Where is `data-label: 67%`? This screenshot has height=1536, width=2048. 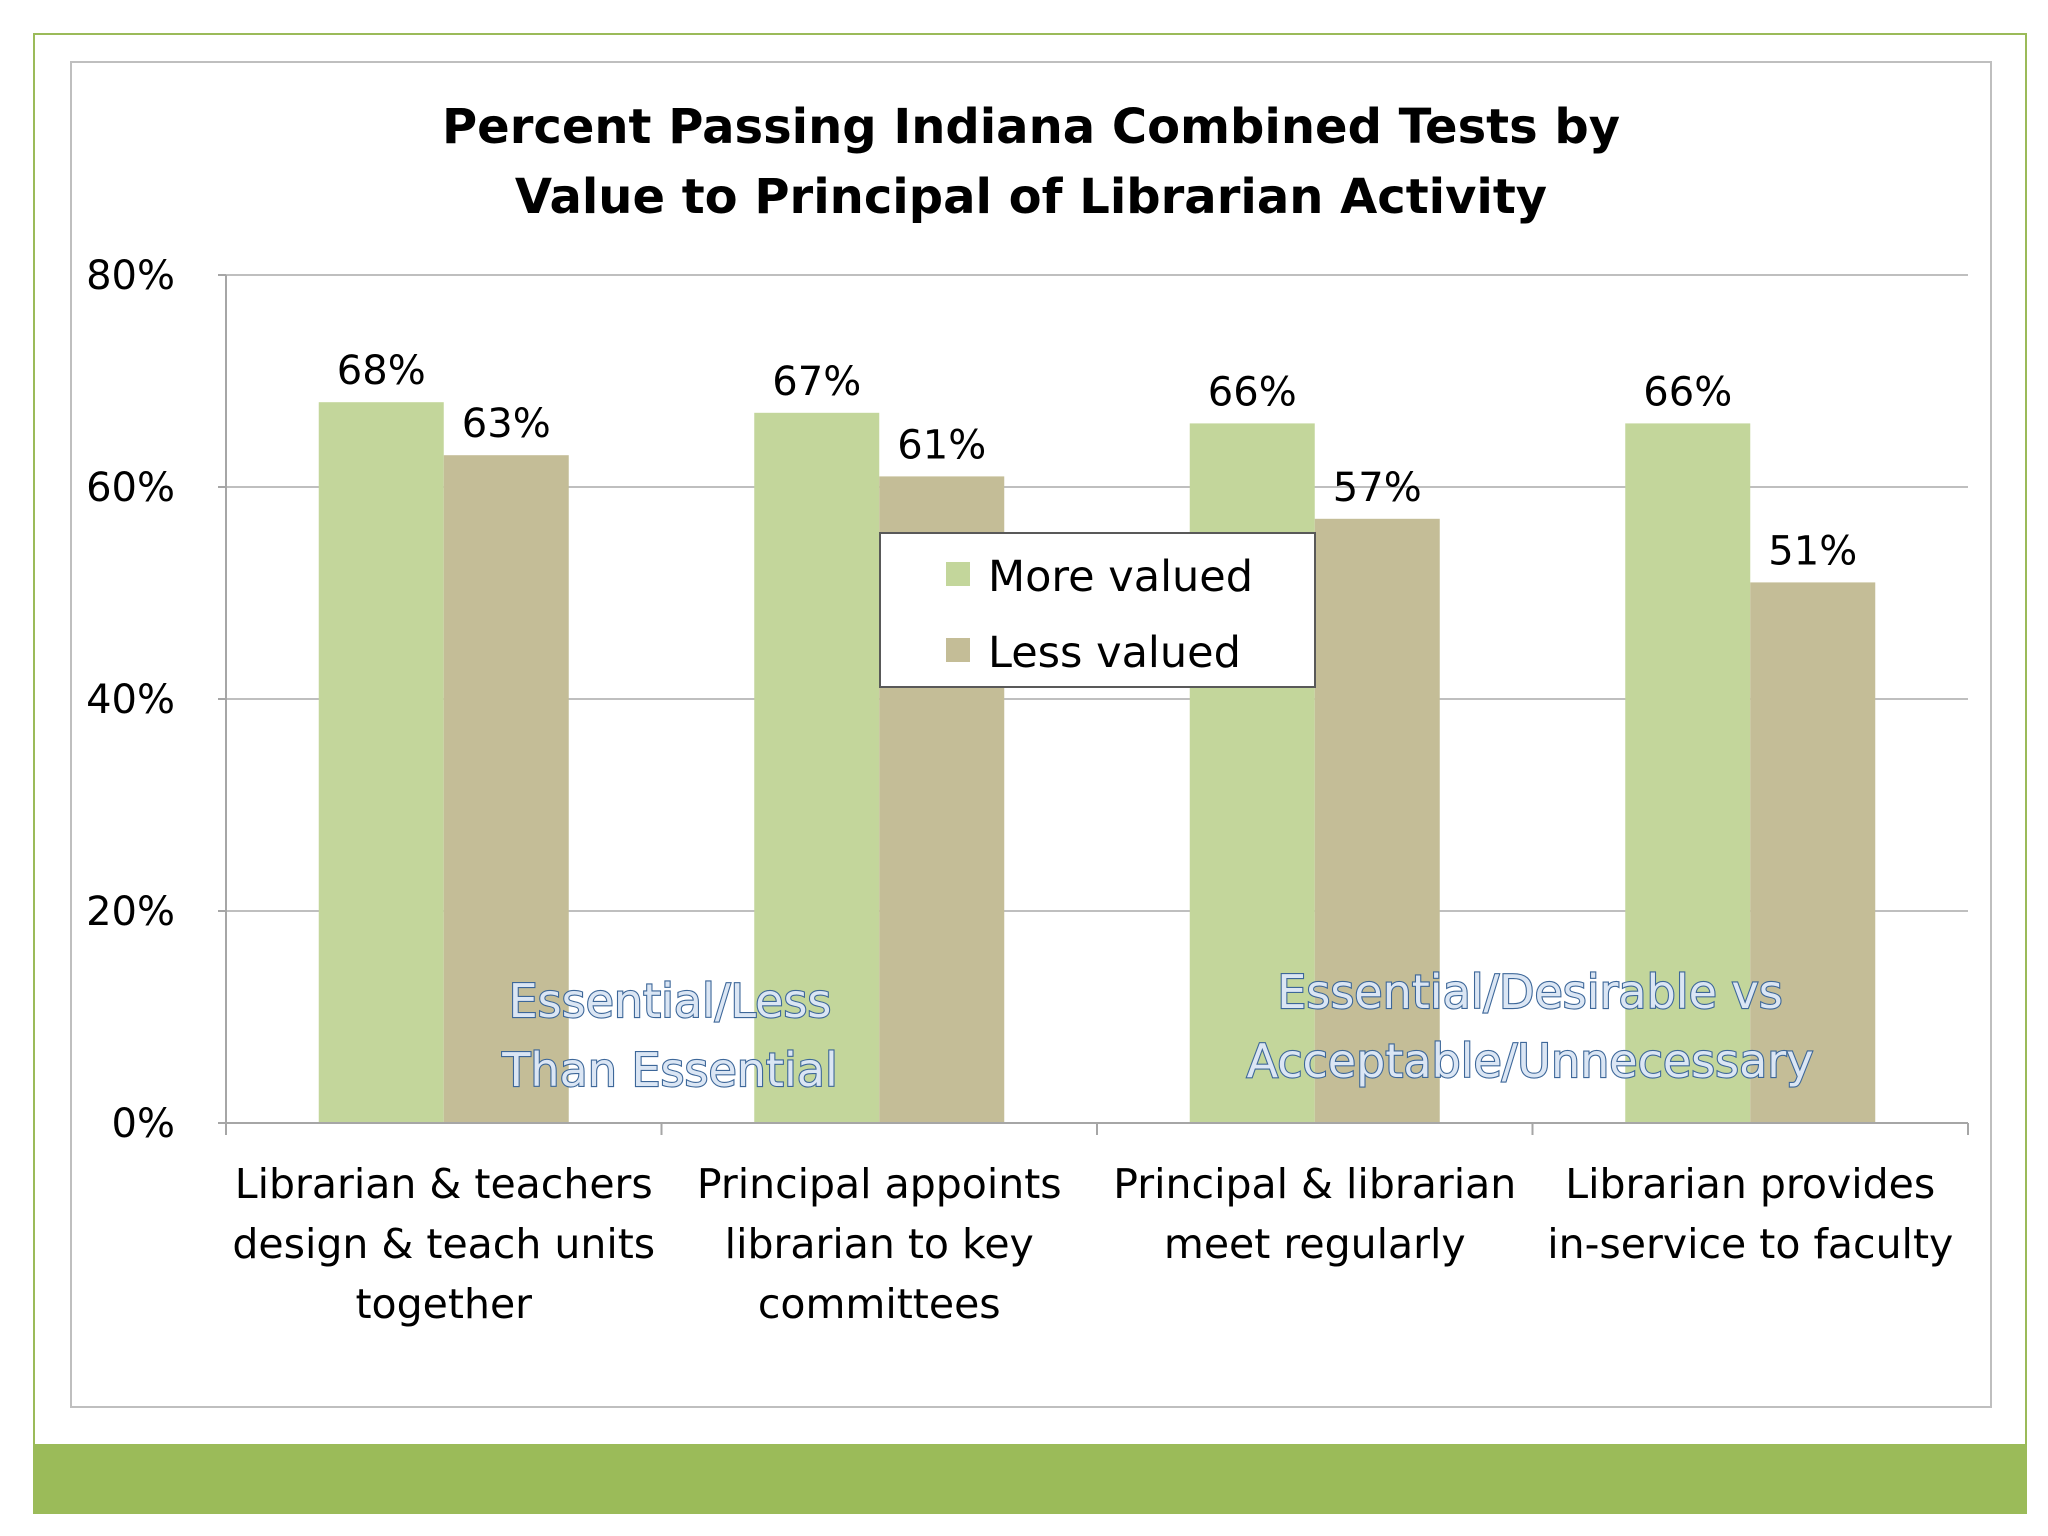
data-label: 67% is located at coordinates (816, 382).